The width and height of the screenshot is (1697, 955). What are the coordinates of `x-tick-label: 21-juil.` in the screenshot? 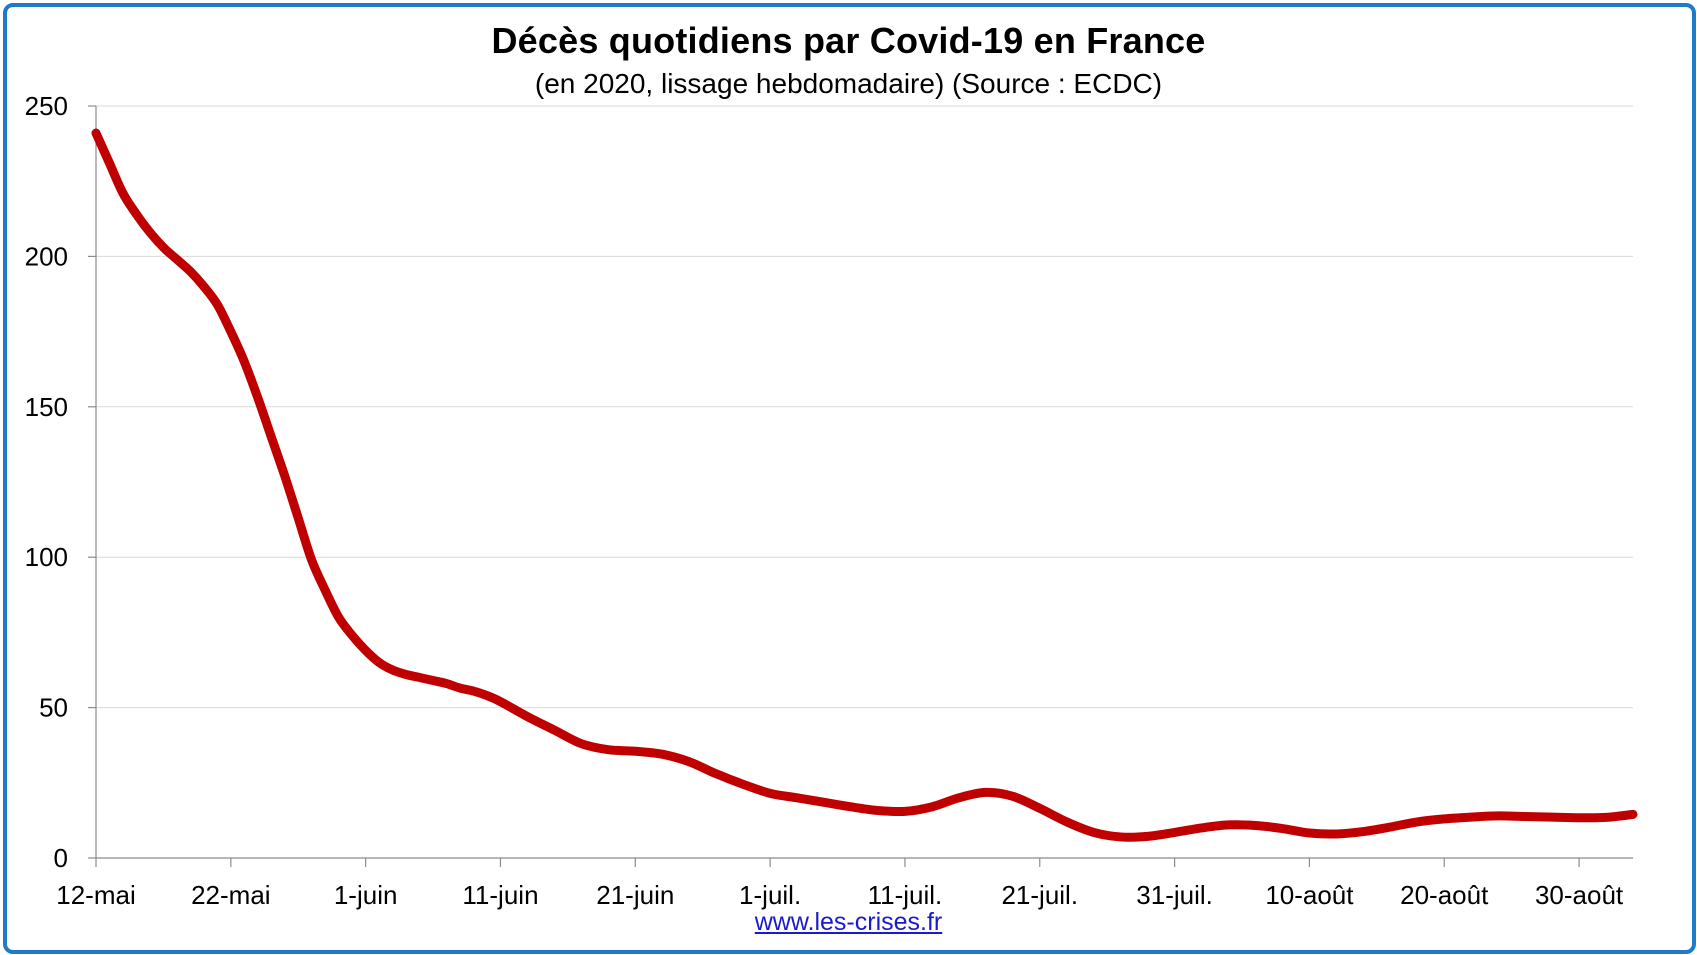 It's located at (1039, 895).